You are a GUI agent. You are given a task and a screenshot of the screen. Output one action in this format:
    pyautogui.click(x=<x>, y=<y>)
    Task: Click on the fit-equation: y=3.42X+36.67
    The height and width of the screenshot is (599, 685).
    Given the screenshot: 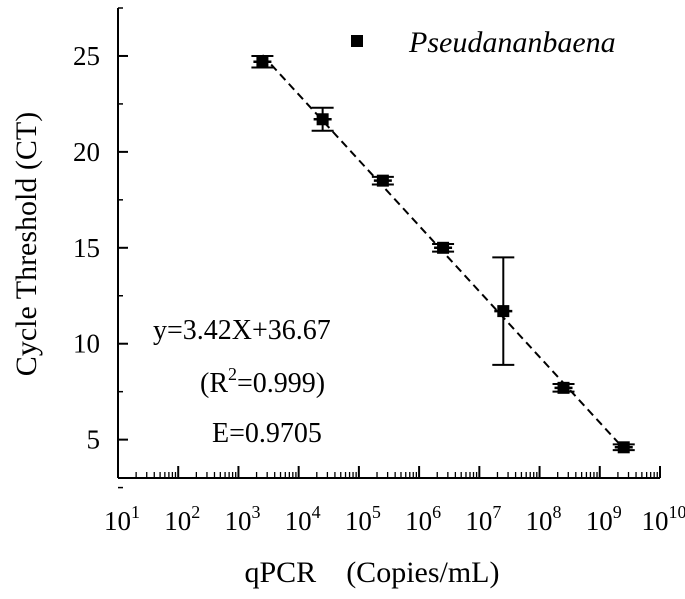 What is the action you would take?
    pyautogui.click(x=242, y=330)
    